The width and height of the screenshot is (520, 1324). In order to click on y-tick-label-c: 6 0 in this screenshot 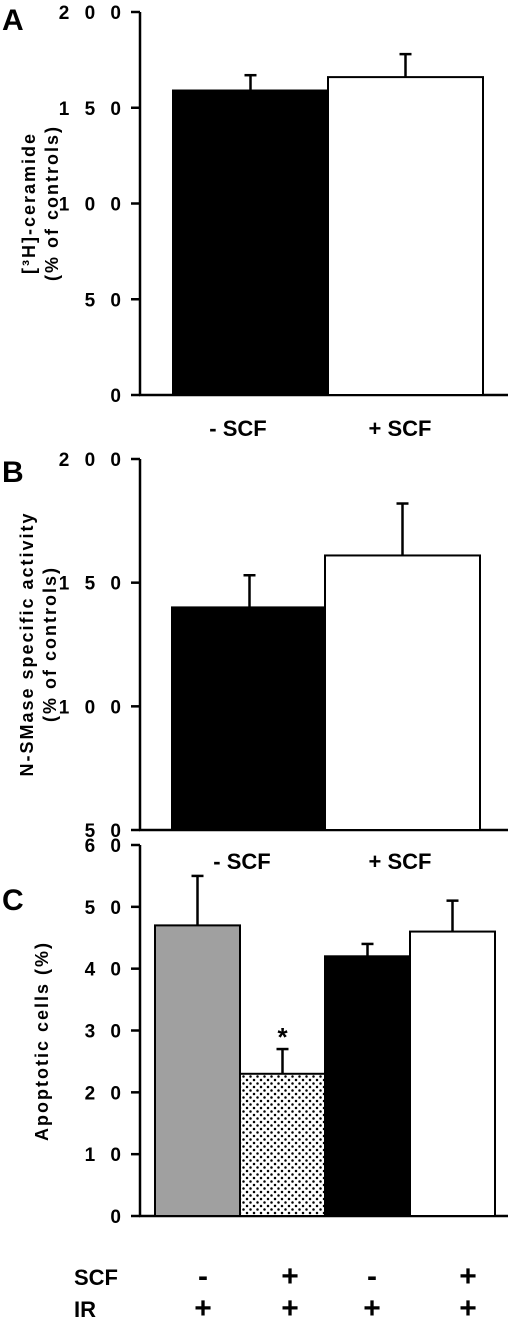, I will do `click(105, 846)`.